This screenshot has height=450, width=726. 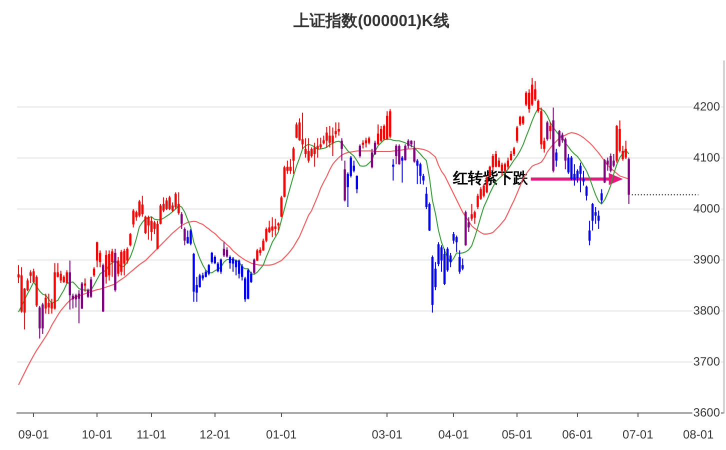 What do you see at coordinates (215, 435) in the screenshot?
I see `x-tick-label: 12-01` at bounding box center [215, 435].